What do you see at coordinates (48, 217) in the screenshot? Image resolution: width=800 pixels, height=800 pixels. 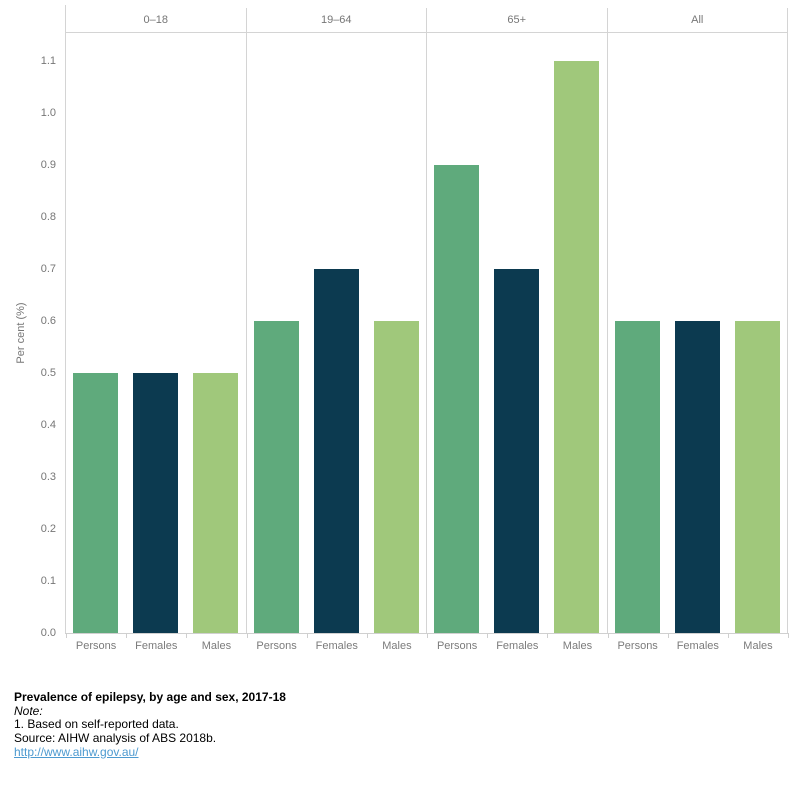 I see `y-tick-label: 0.8` at bounding box center [48, 217].